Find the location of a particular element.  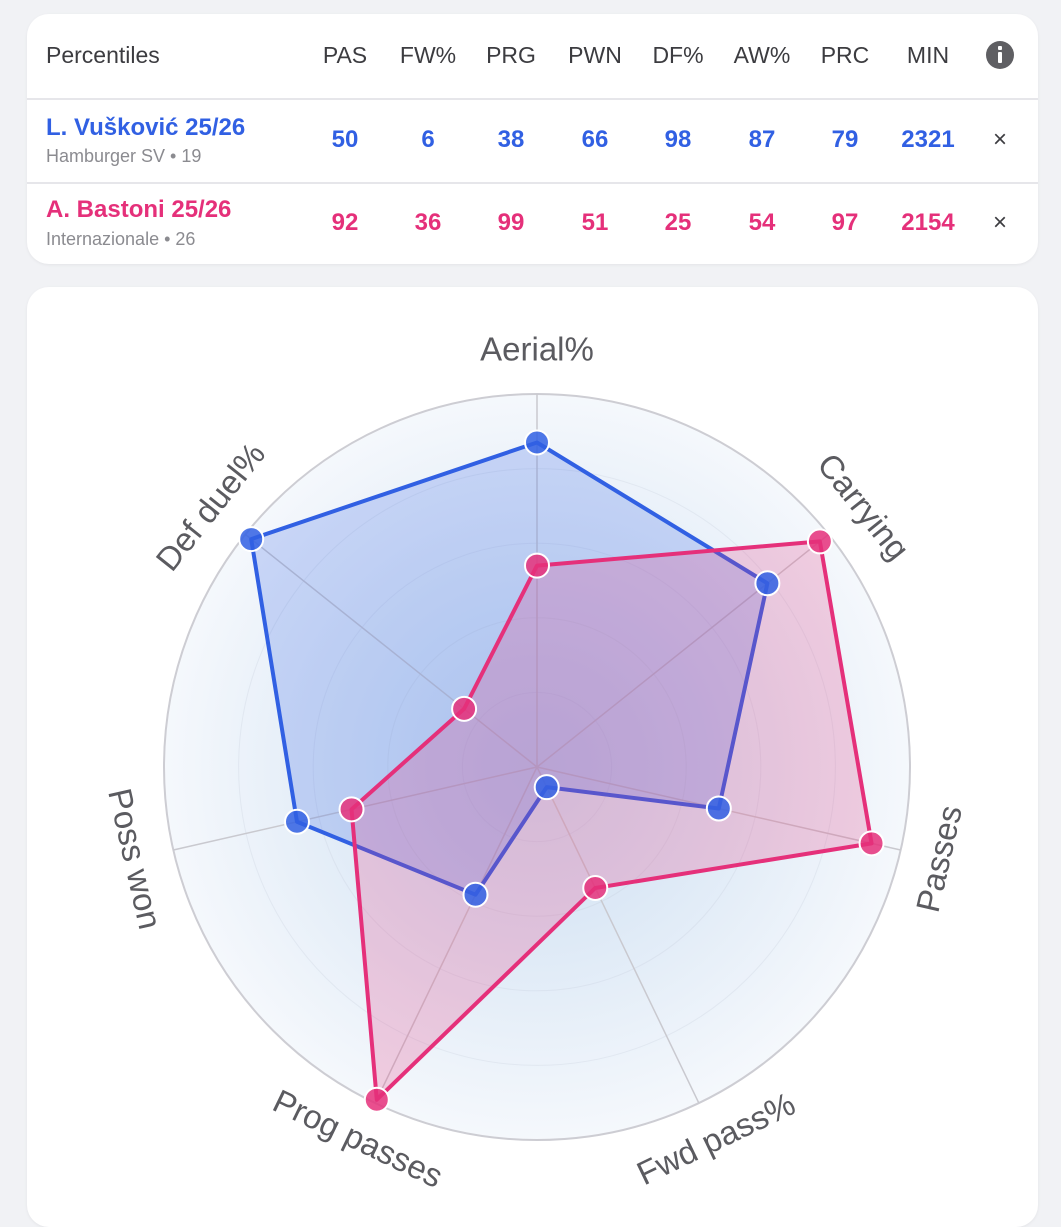

column-header-pwn: PWN is located at coordinates (595, 55).